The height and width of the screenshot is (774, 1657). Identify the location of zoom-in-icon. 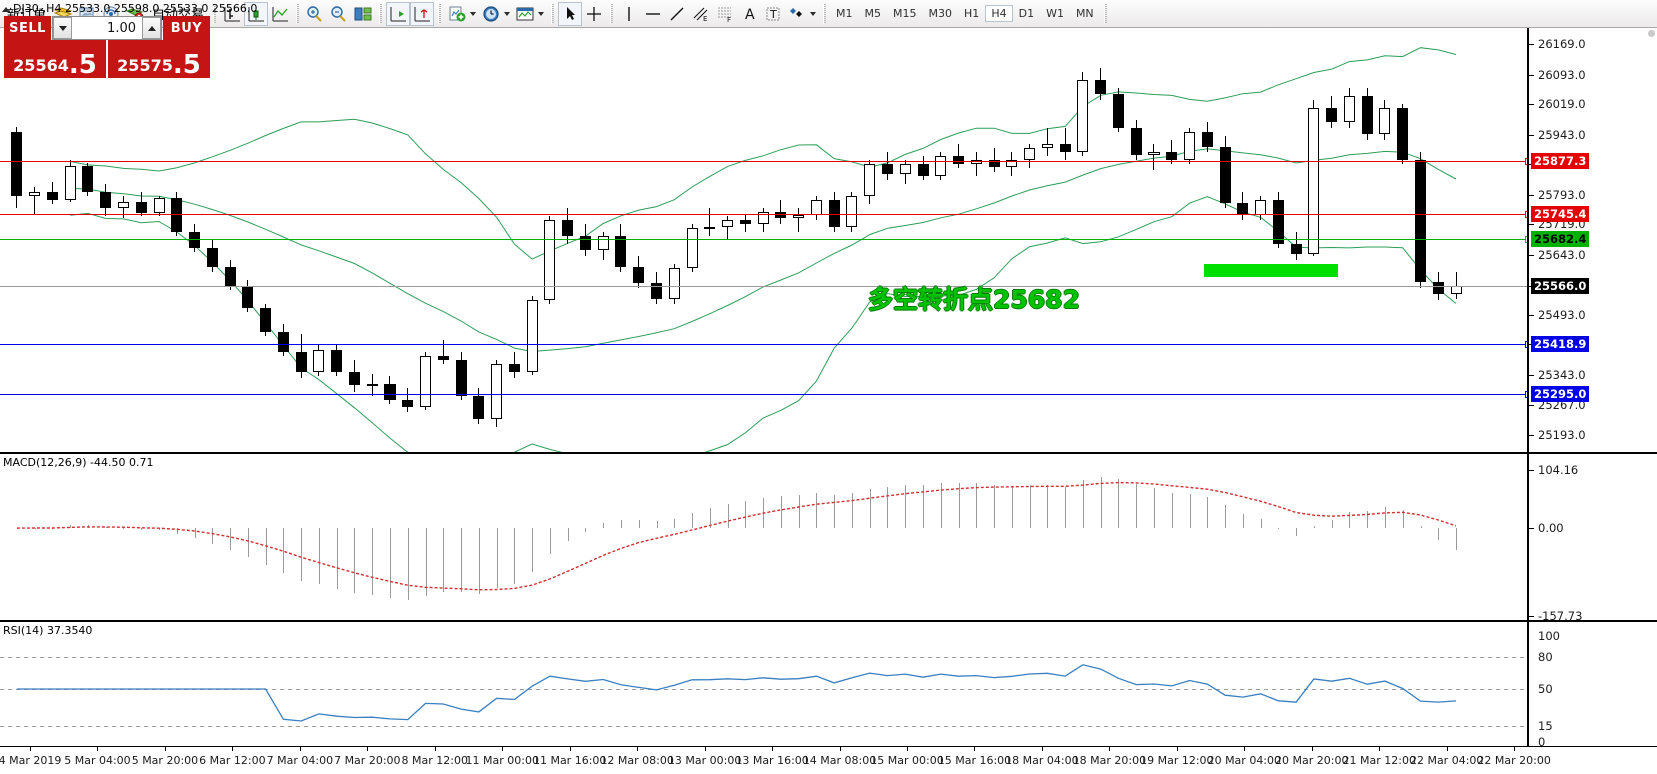
(315, 14).